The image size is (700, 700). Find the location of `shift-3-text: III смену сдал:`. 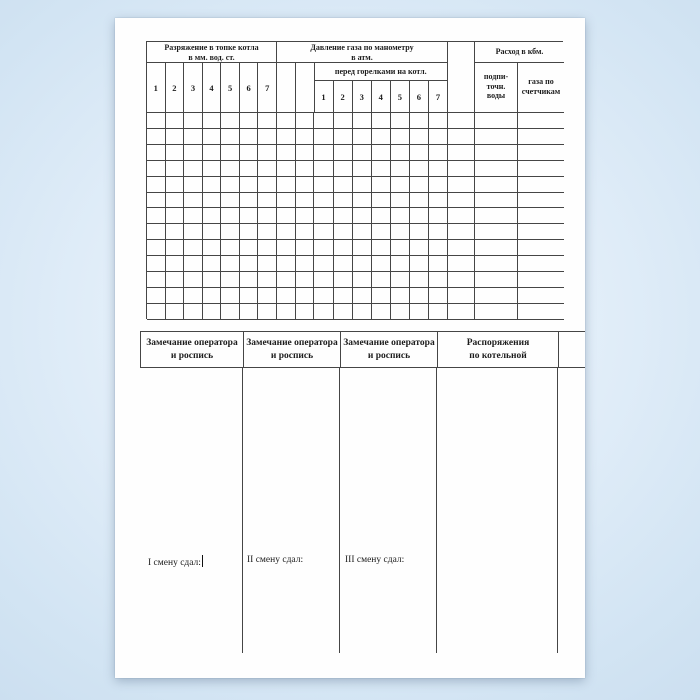

shift-3-text: III смену сдал: is located at coordinates (375, 560).